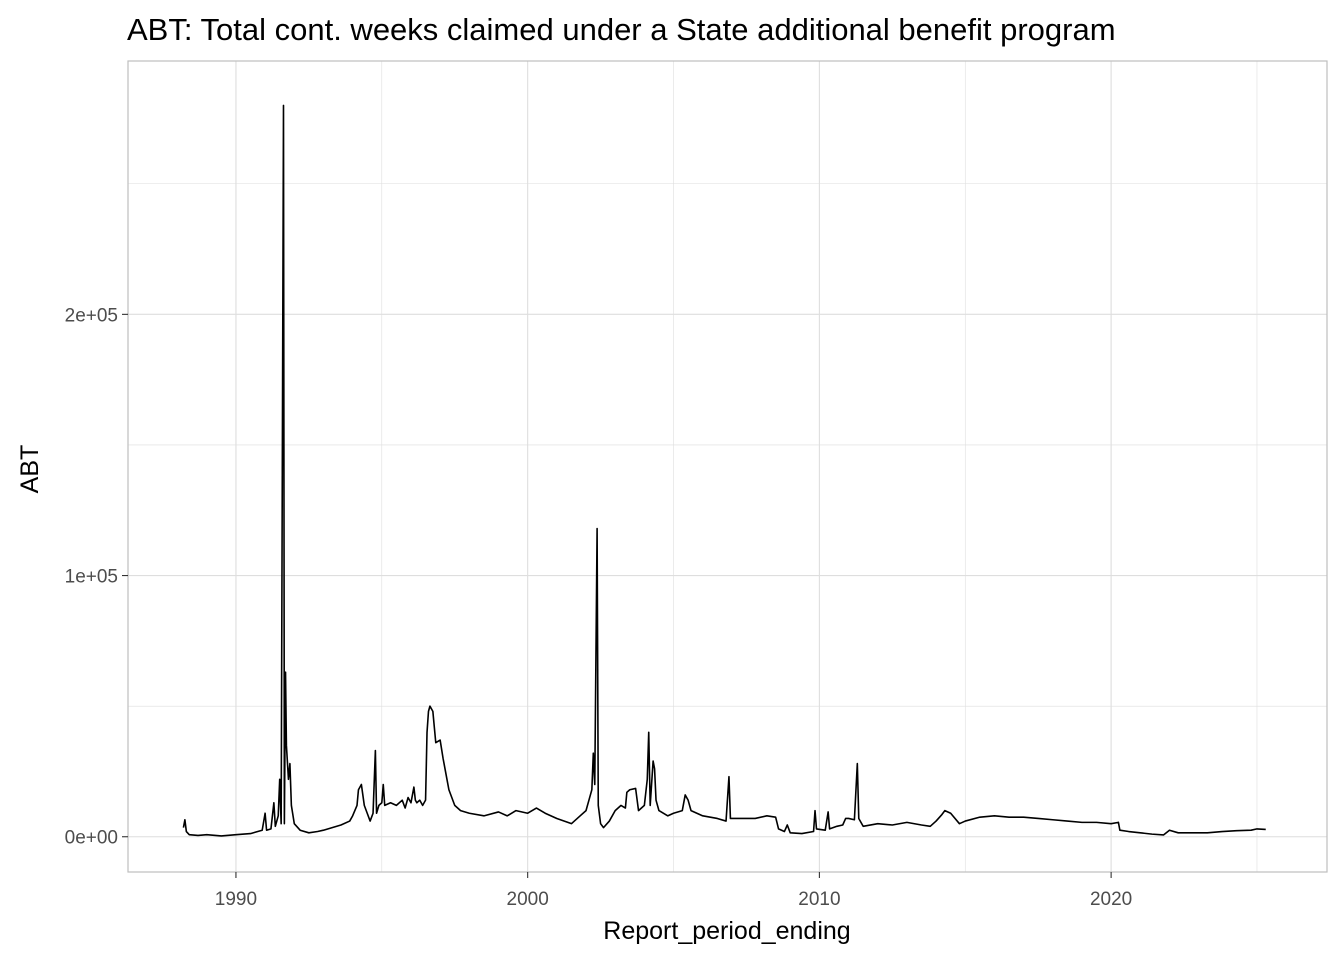 The height and width of the screenshot is (960, 1344). Describe the element at coordinates (726, 931) in the screenshot. I see `x-axis-title: Report_period_ending` at that location.